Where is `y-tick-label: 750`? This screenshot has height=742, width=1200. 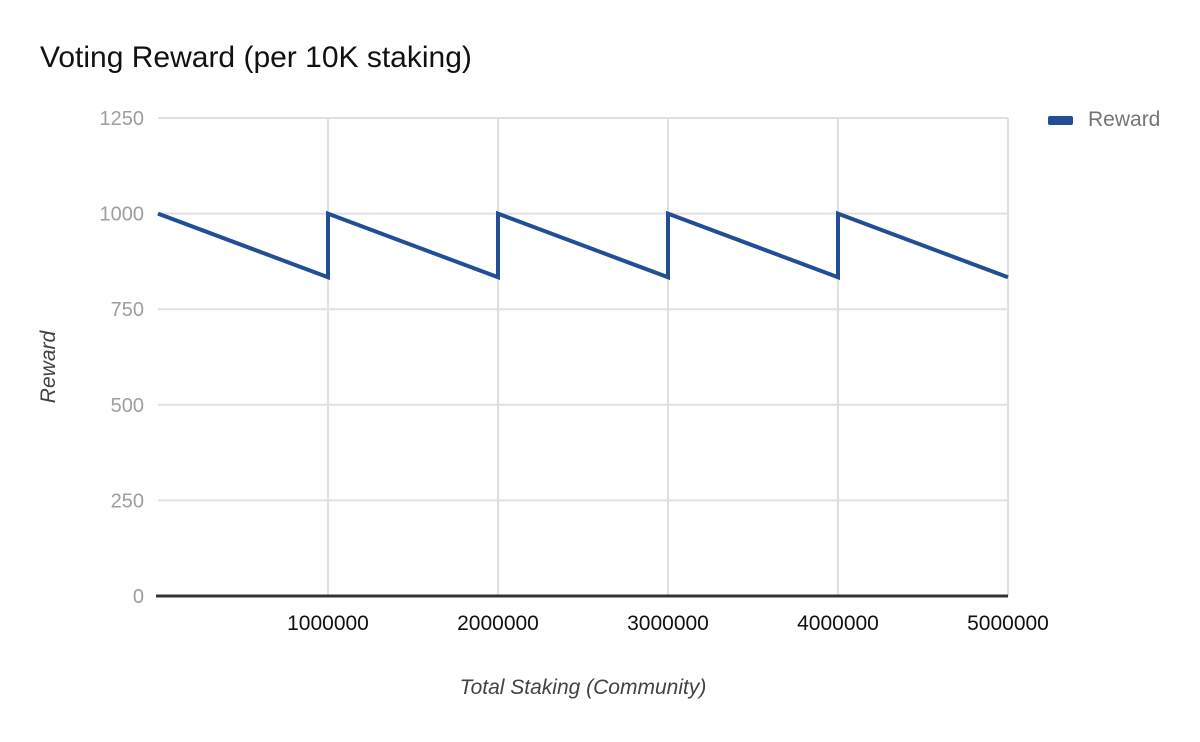
y-tick-label: 750 is located at coordinates (127, 310).